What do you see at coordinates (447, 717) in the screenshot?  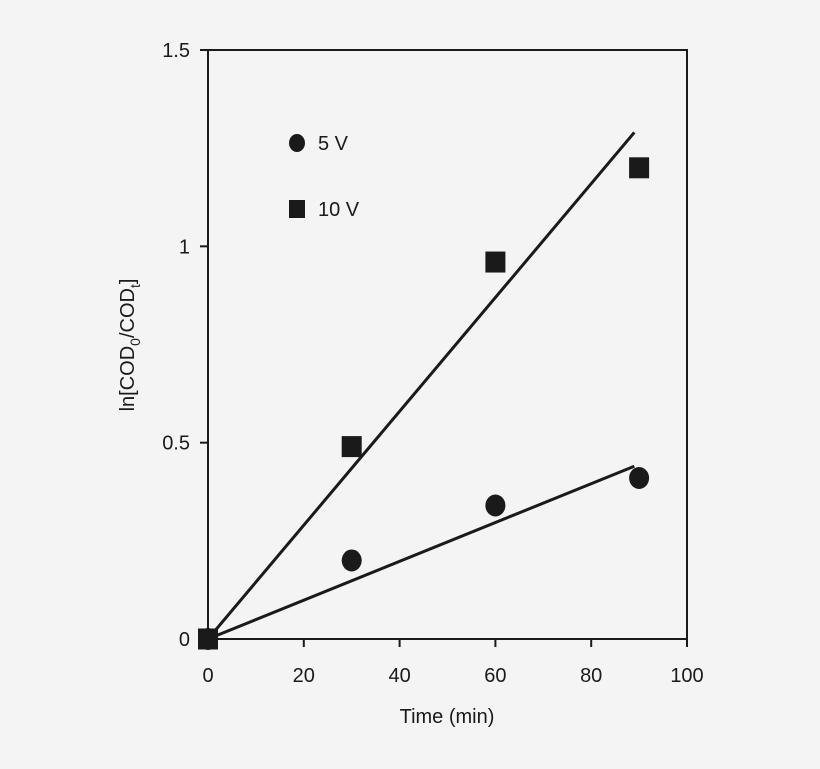 I see `x-axis-title: Time (min)` at bounding box center [447, 717].